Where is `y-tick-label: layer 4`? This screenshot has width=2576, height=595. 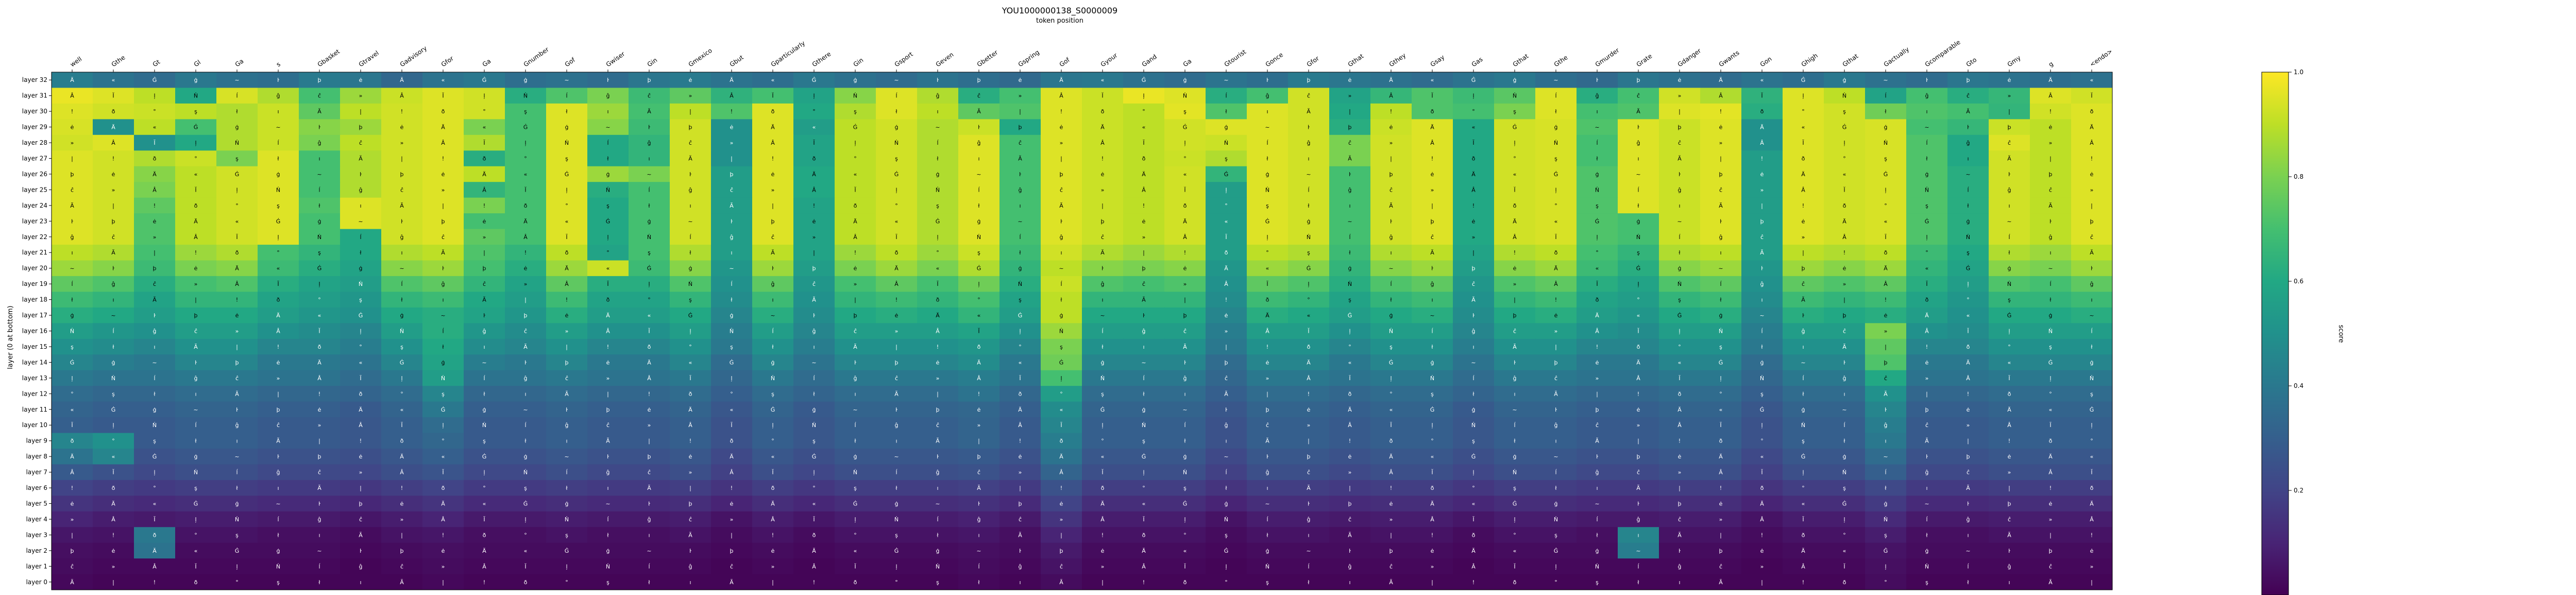 y-tick-label: layer 4 is located at coordinates (36, 519).